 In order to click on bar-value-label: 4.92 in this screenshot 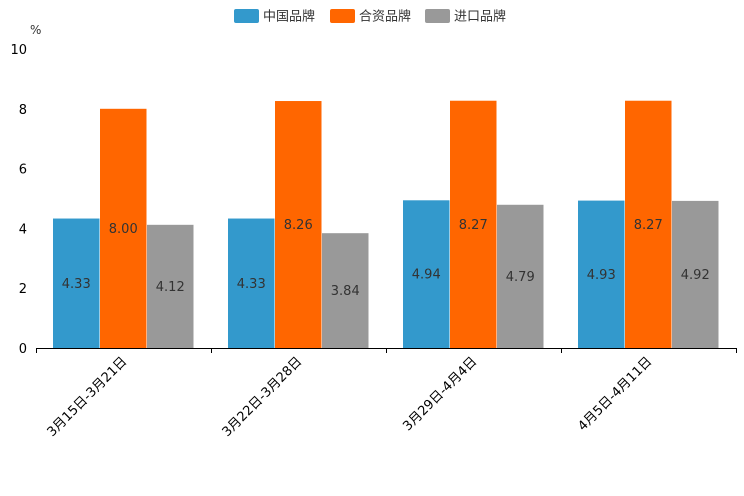, I will do `click(695, 275)`.